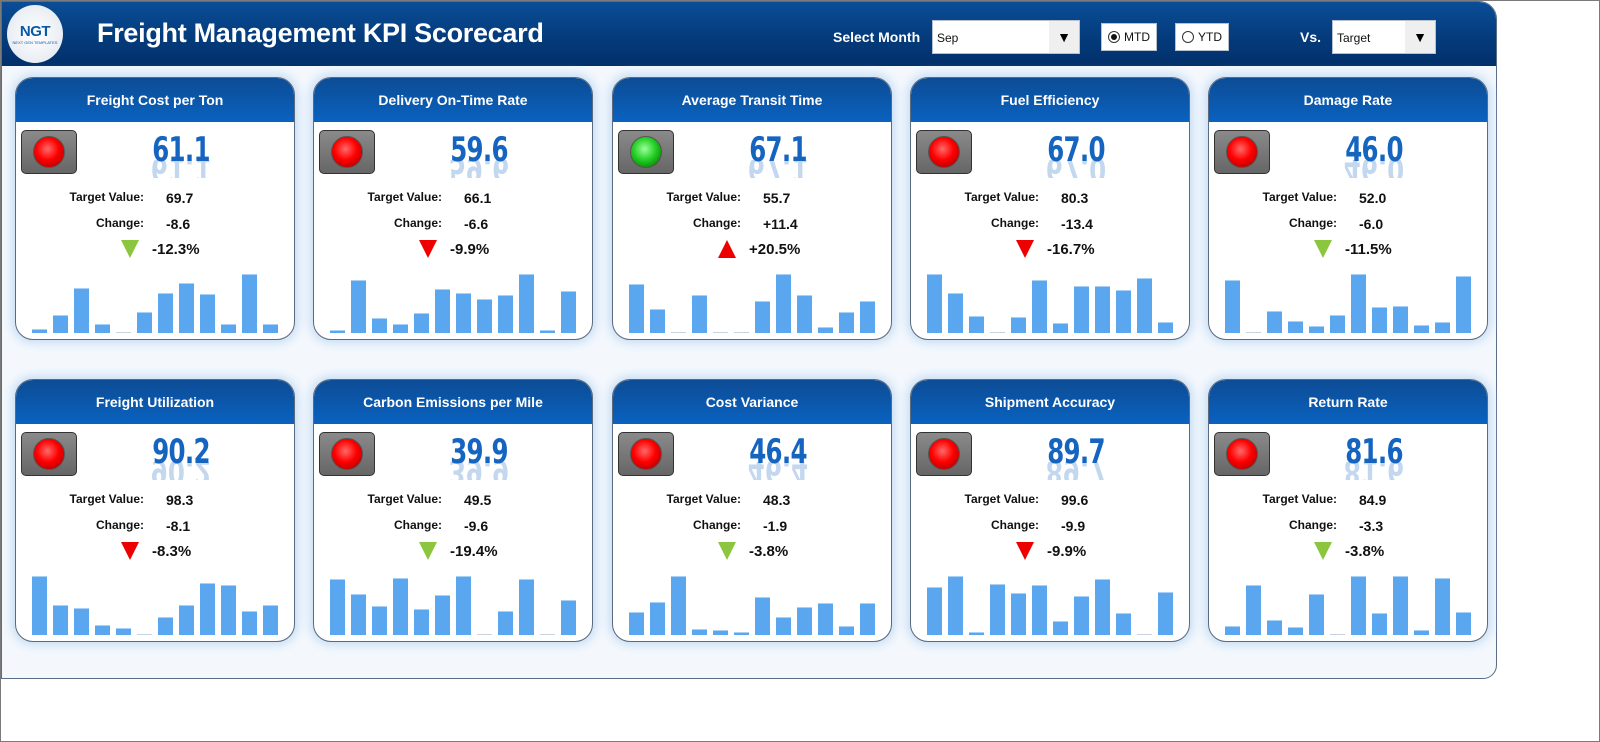 This screenshot has width=1600, height=742. What do you see at coordinates (1202, 37) in the screenshot?
I see `ytd-radio: YTD` at bounding box center [1202, 37].